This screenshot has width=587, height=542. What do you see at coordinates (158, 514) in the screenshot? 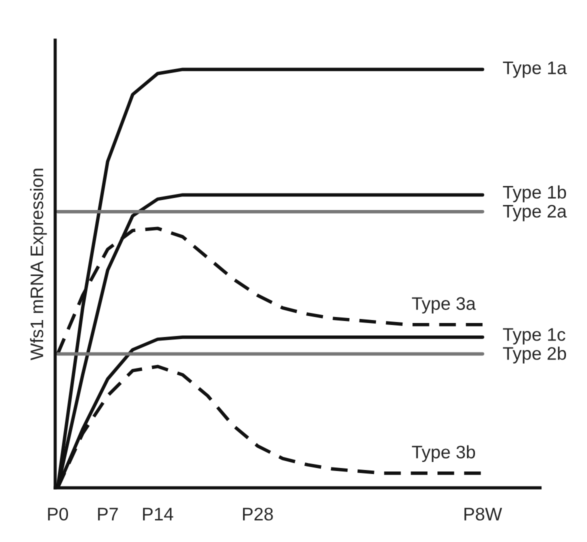
I see `x-tick-label: P14` at bounding box center [158, 514].